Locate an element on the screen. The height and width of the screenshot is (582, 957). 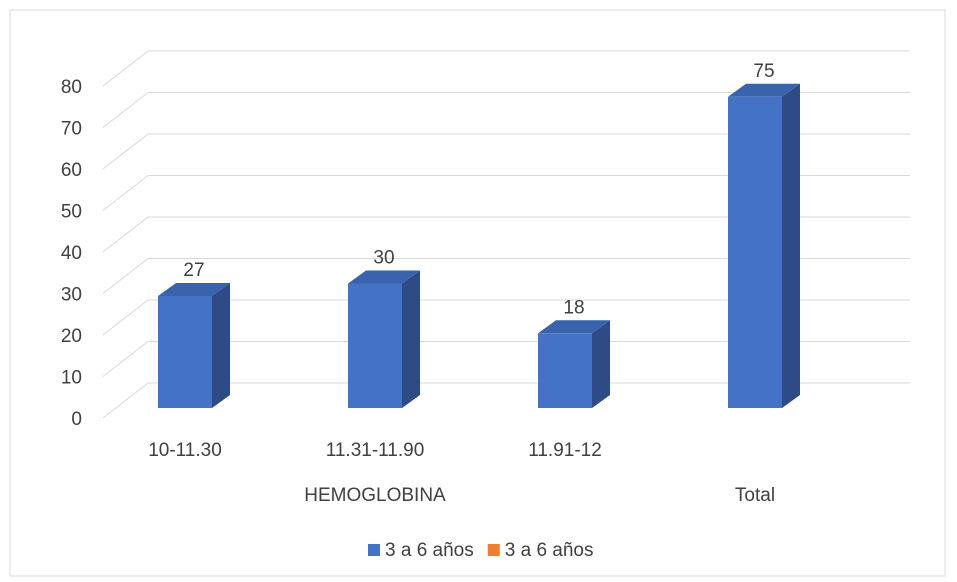
y-tick-label: 10 is located at coordinates (71, 378).